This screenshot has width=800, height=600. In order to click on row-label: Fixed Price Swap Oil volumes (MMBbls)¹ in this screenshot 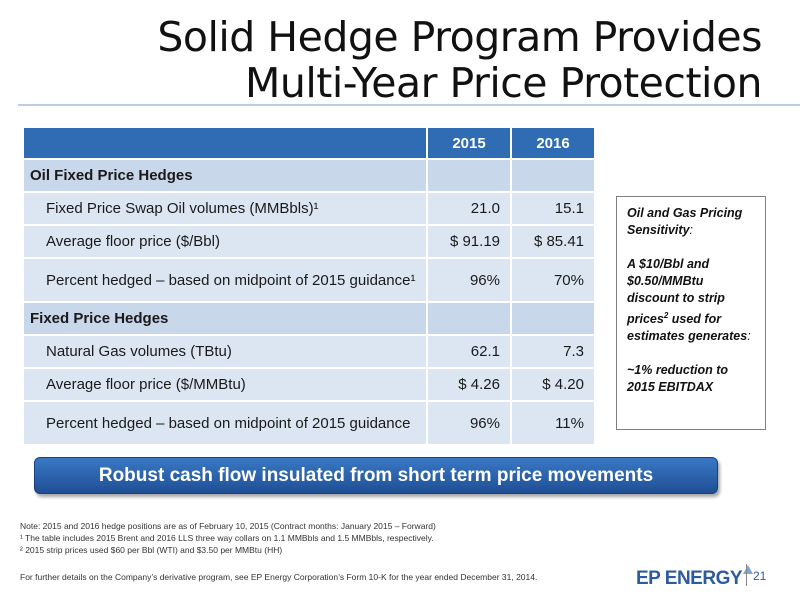, I will do `click(226, 209)`.